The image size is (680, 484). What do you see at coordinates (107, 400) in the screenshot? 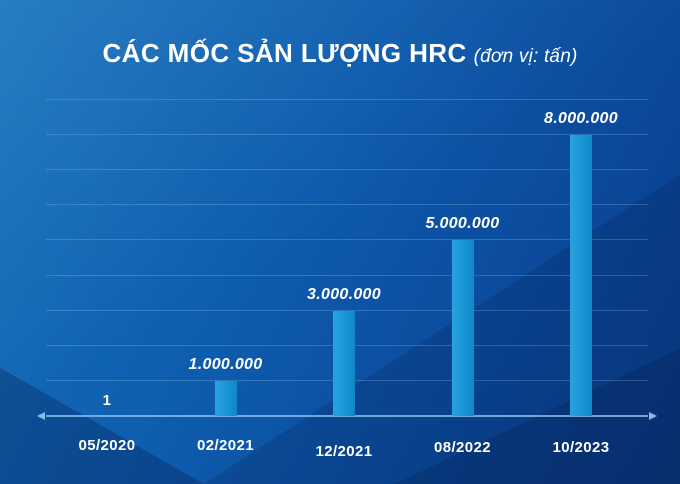
I see `bar-value-label: 1` at bounding box center [107, 400].